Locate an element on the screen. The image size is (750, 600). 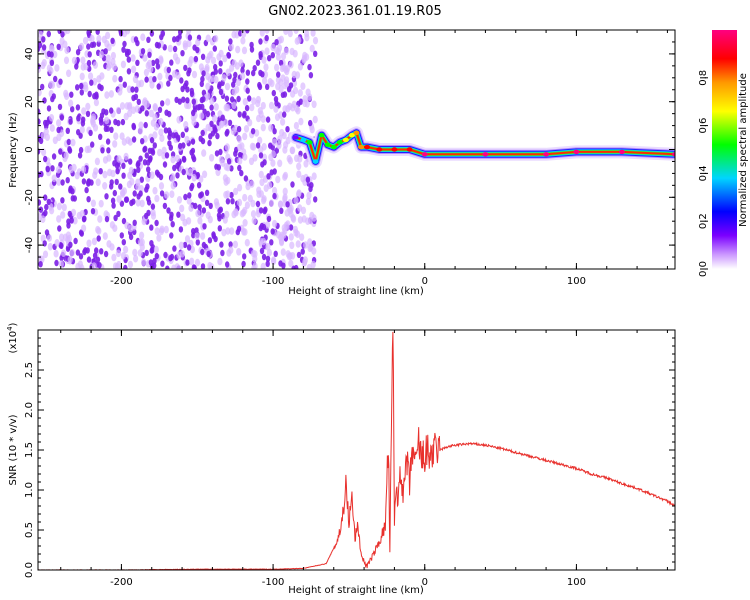
colorbar-tick-label: 0.0 is located at coordinates (703, 269).